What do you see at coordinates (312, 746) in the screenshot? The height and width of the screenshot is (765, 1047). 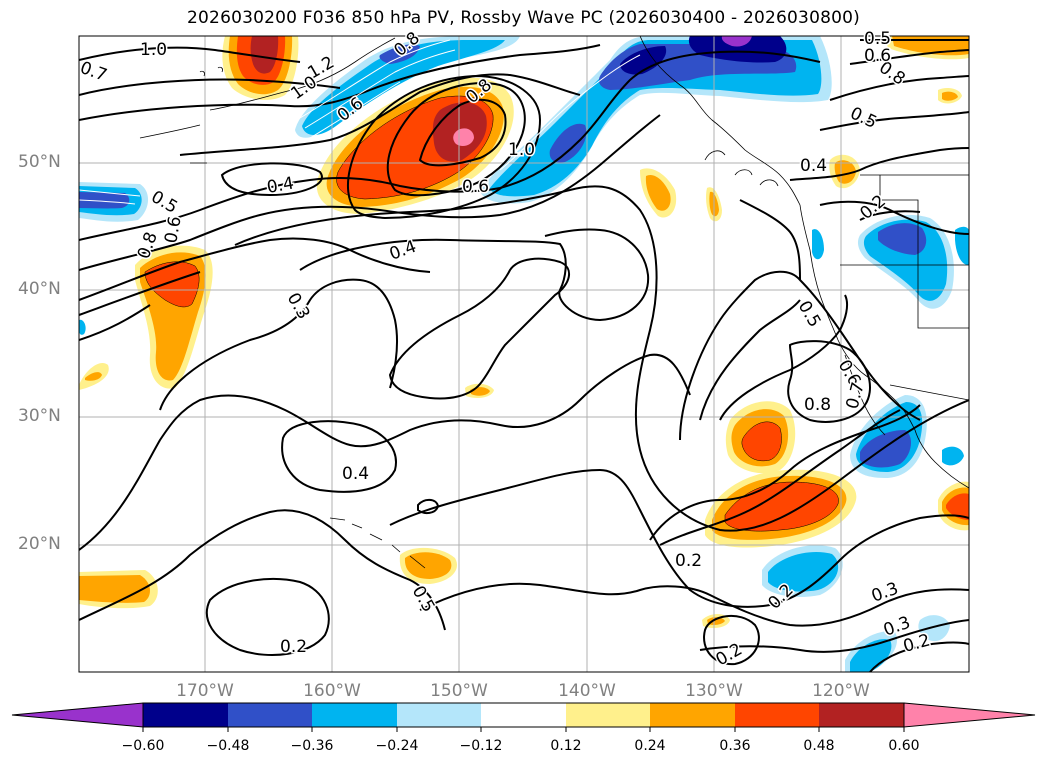 I see `colorbar-tick-label: −0.36` at bounding box center [312, 746].